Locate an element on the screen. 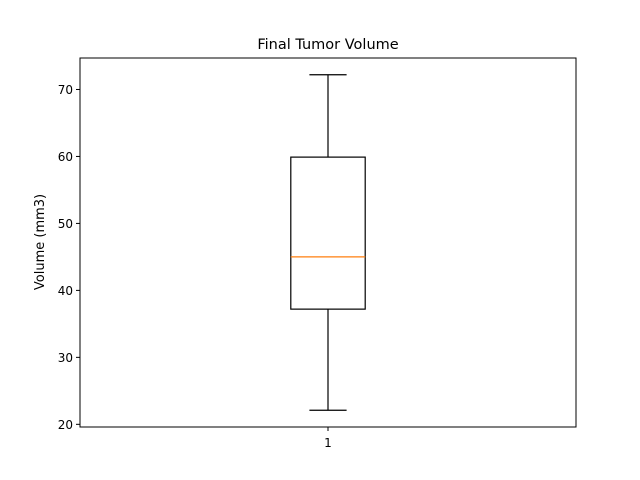 This screenshot has width=640, height=480. x-tick-label: 1 is located at coordinates (328, 443).